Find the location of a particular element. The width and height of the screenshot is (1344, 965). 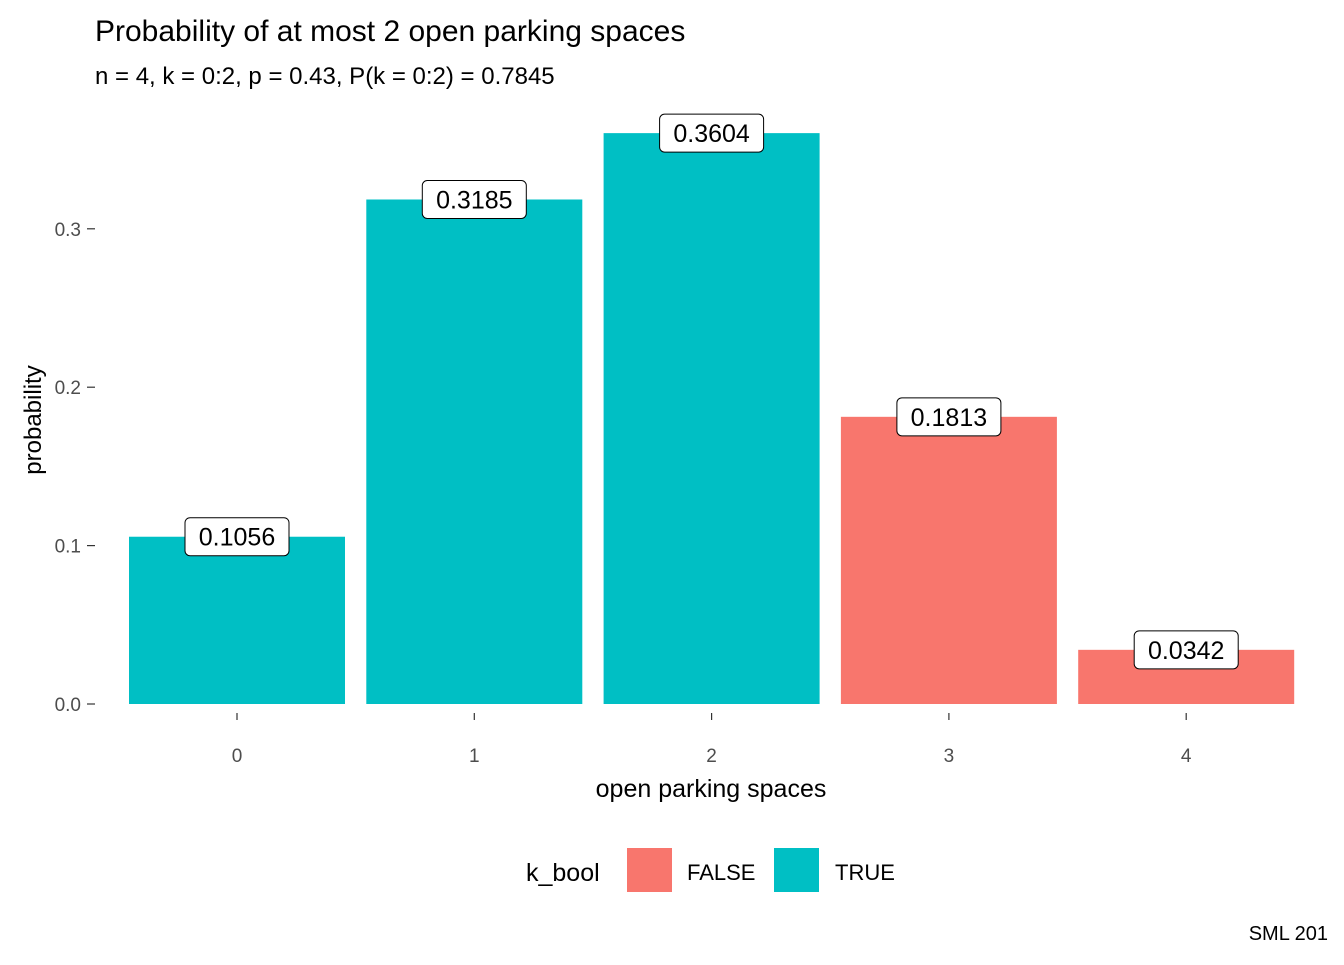

chart-caption: SML 201 is located at coordinates (1288, 934).